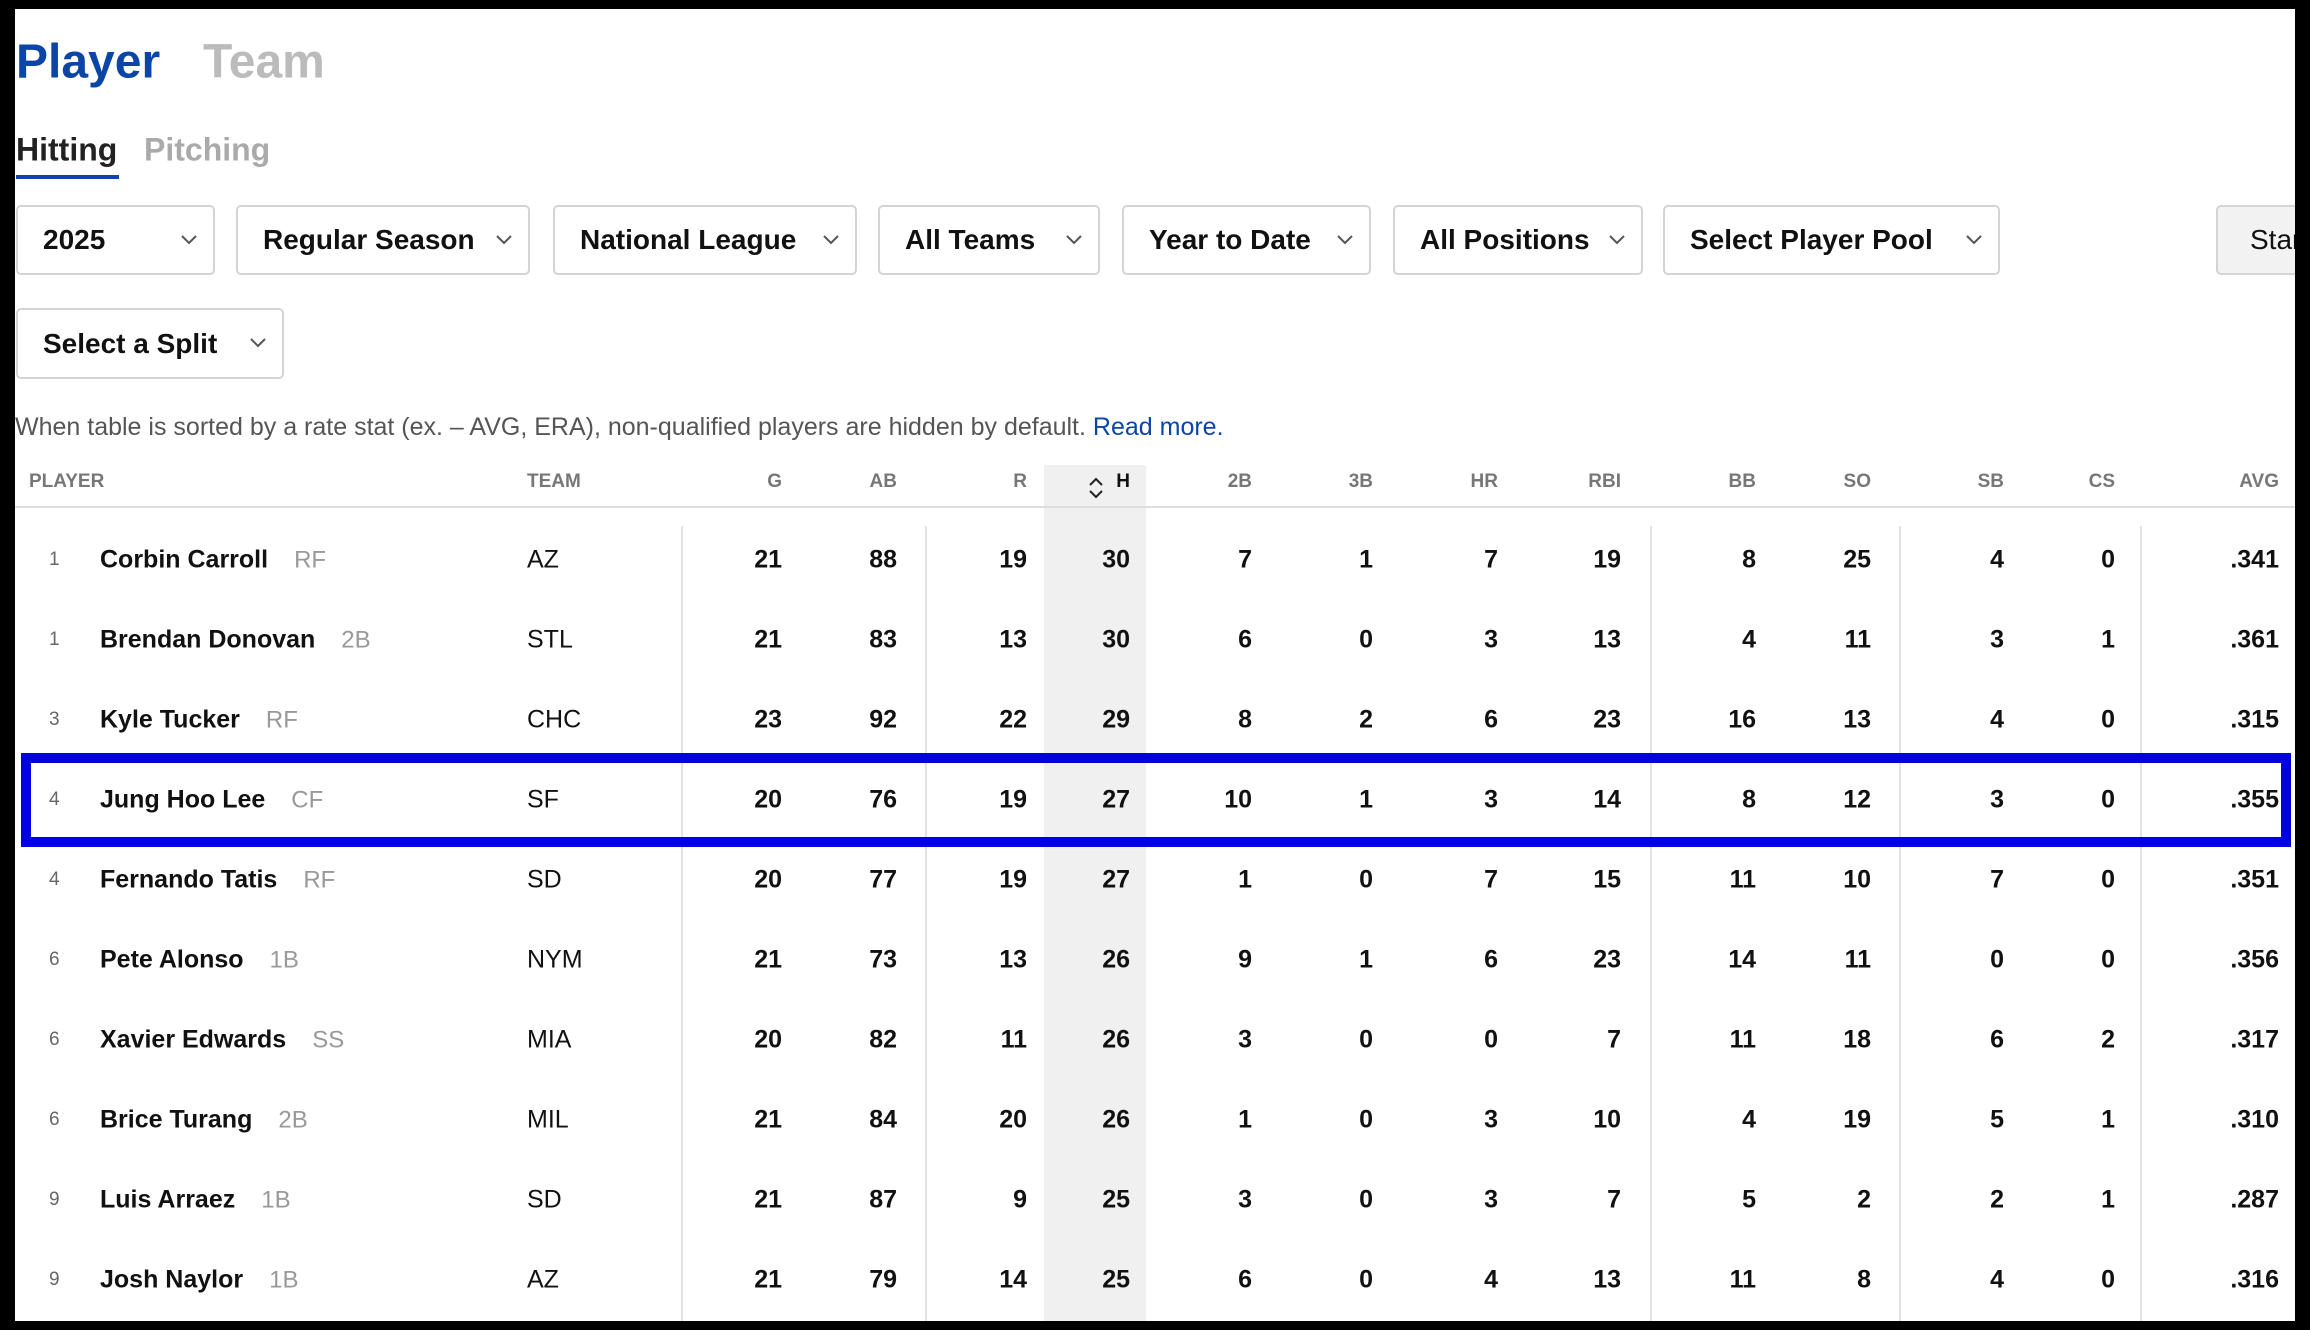  I want to click on column-header: 3B, so click(1360, 481).